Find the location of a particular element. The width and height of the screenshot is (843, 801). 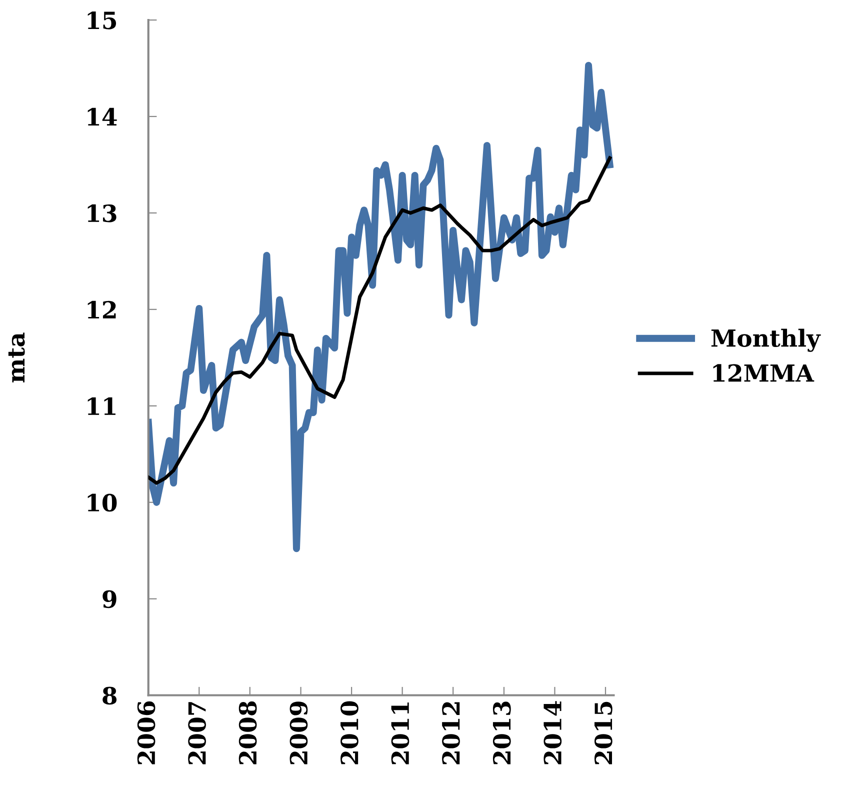

legend-label: 12MMA is located at coordinates (763, 373).